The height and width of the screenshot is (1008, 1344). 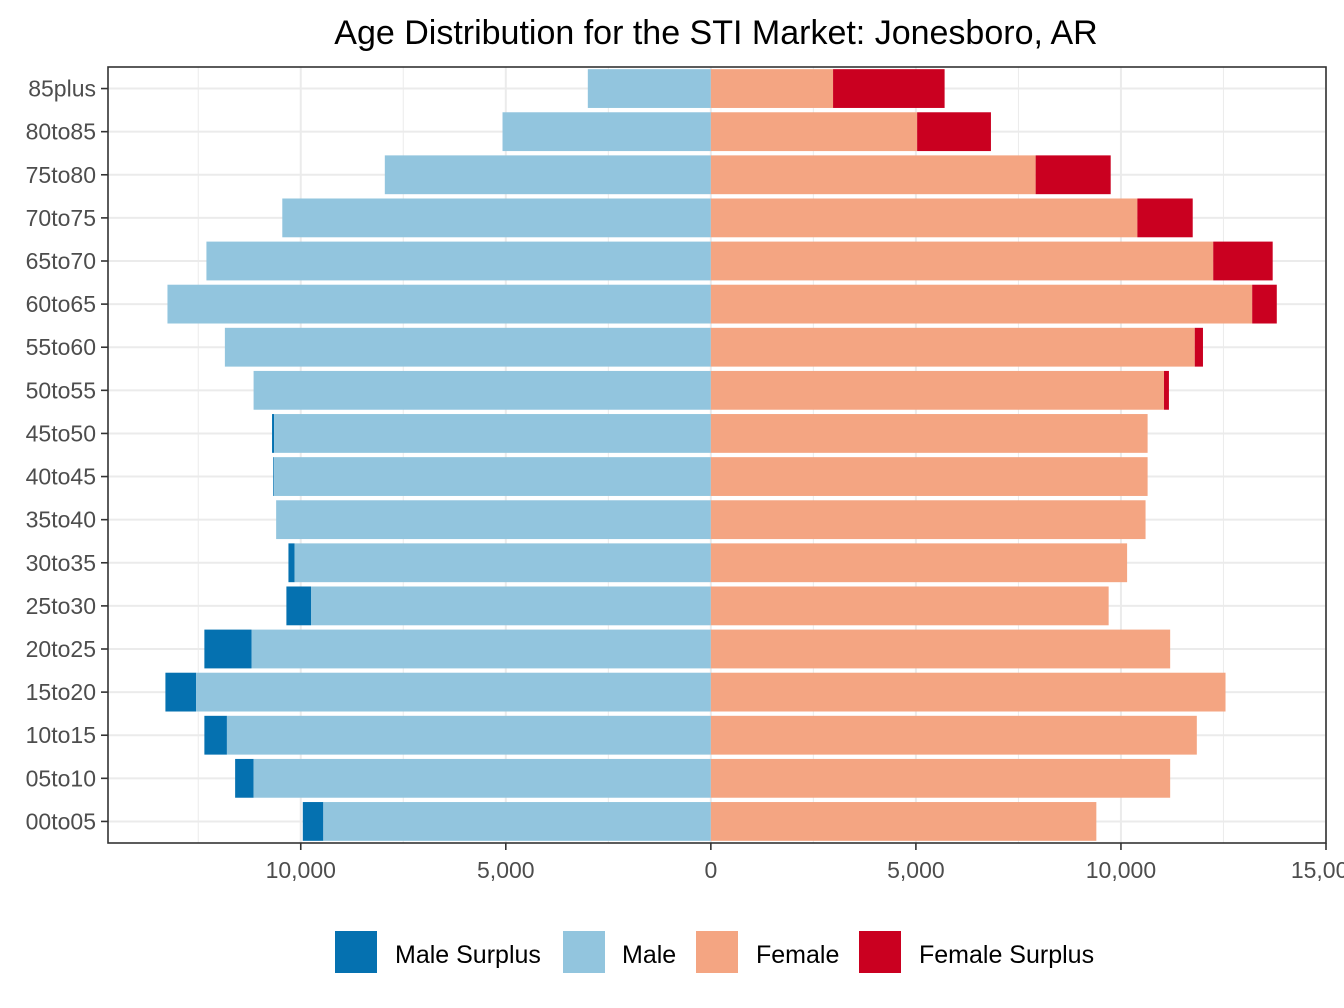 What do you see at coordinates (649, 955) in the screenshot?
I see `legend-label-male: Male` at bounding box center [649, 955].